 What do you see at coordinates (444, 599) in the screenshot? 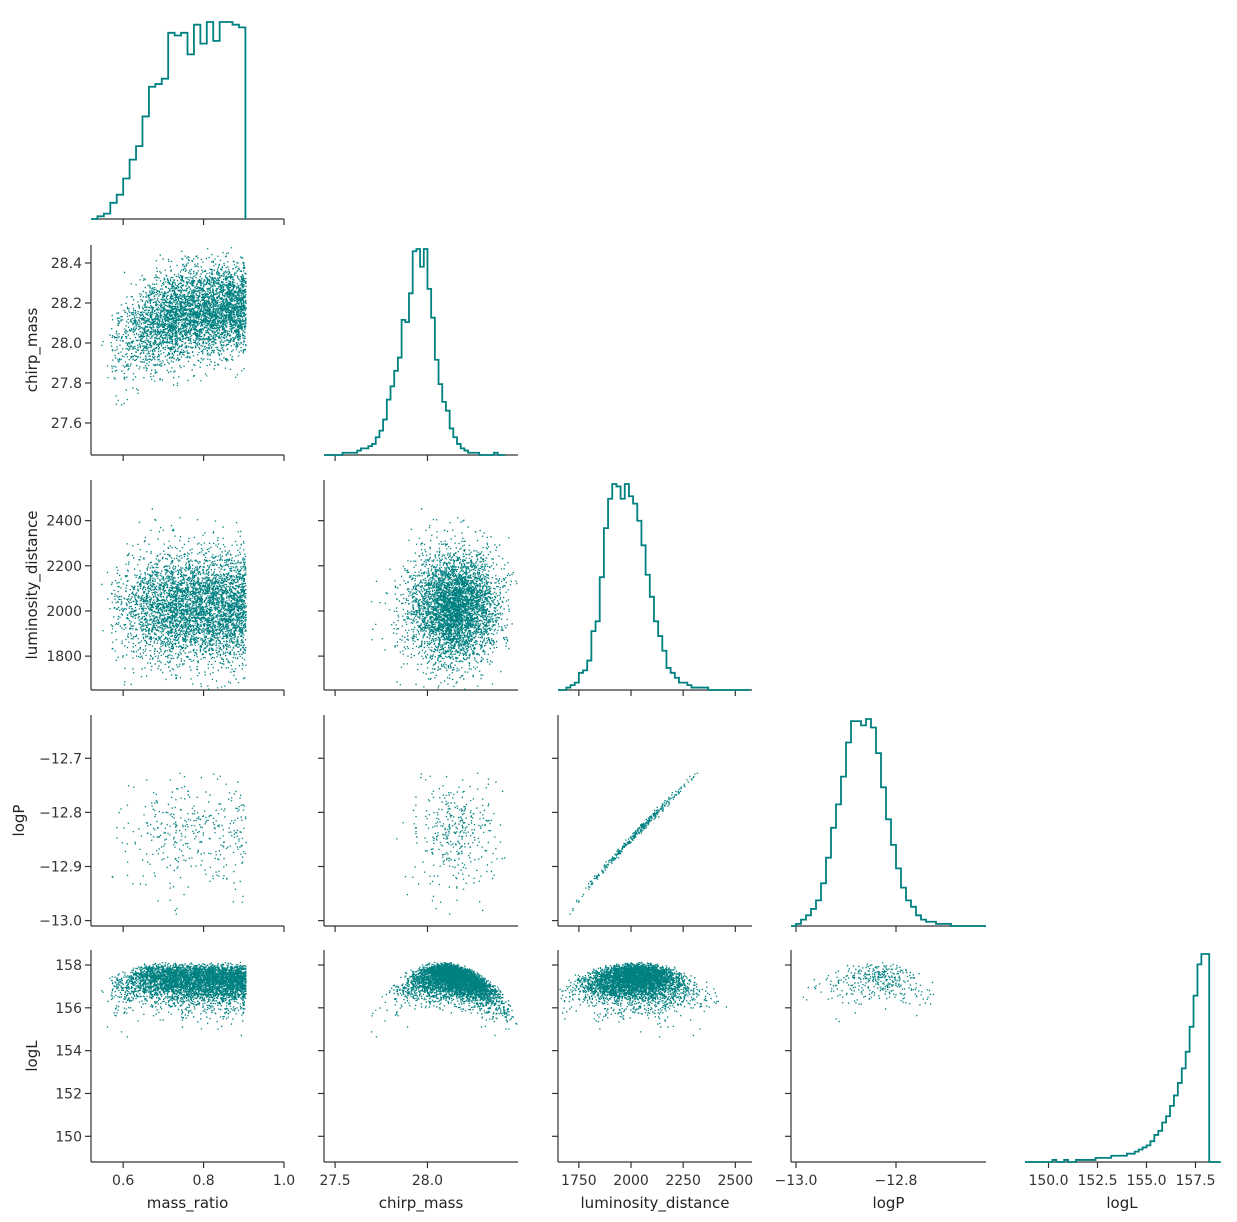
I see `scatter-luminosity_distance-vs-chirp_mass` at bounding box center [444, 599].